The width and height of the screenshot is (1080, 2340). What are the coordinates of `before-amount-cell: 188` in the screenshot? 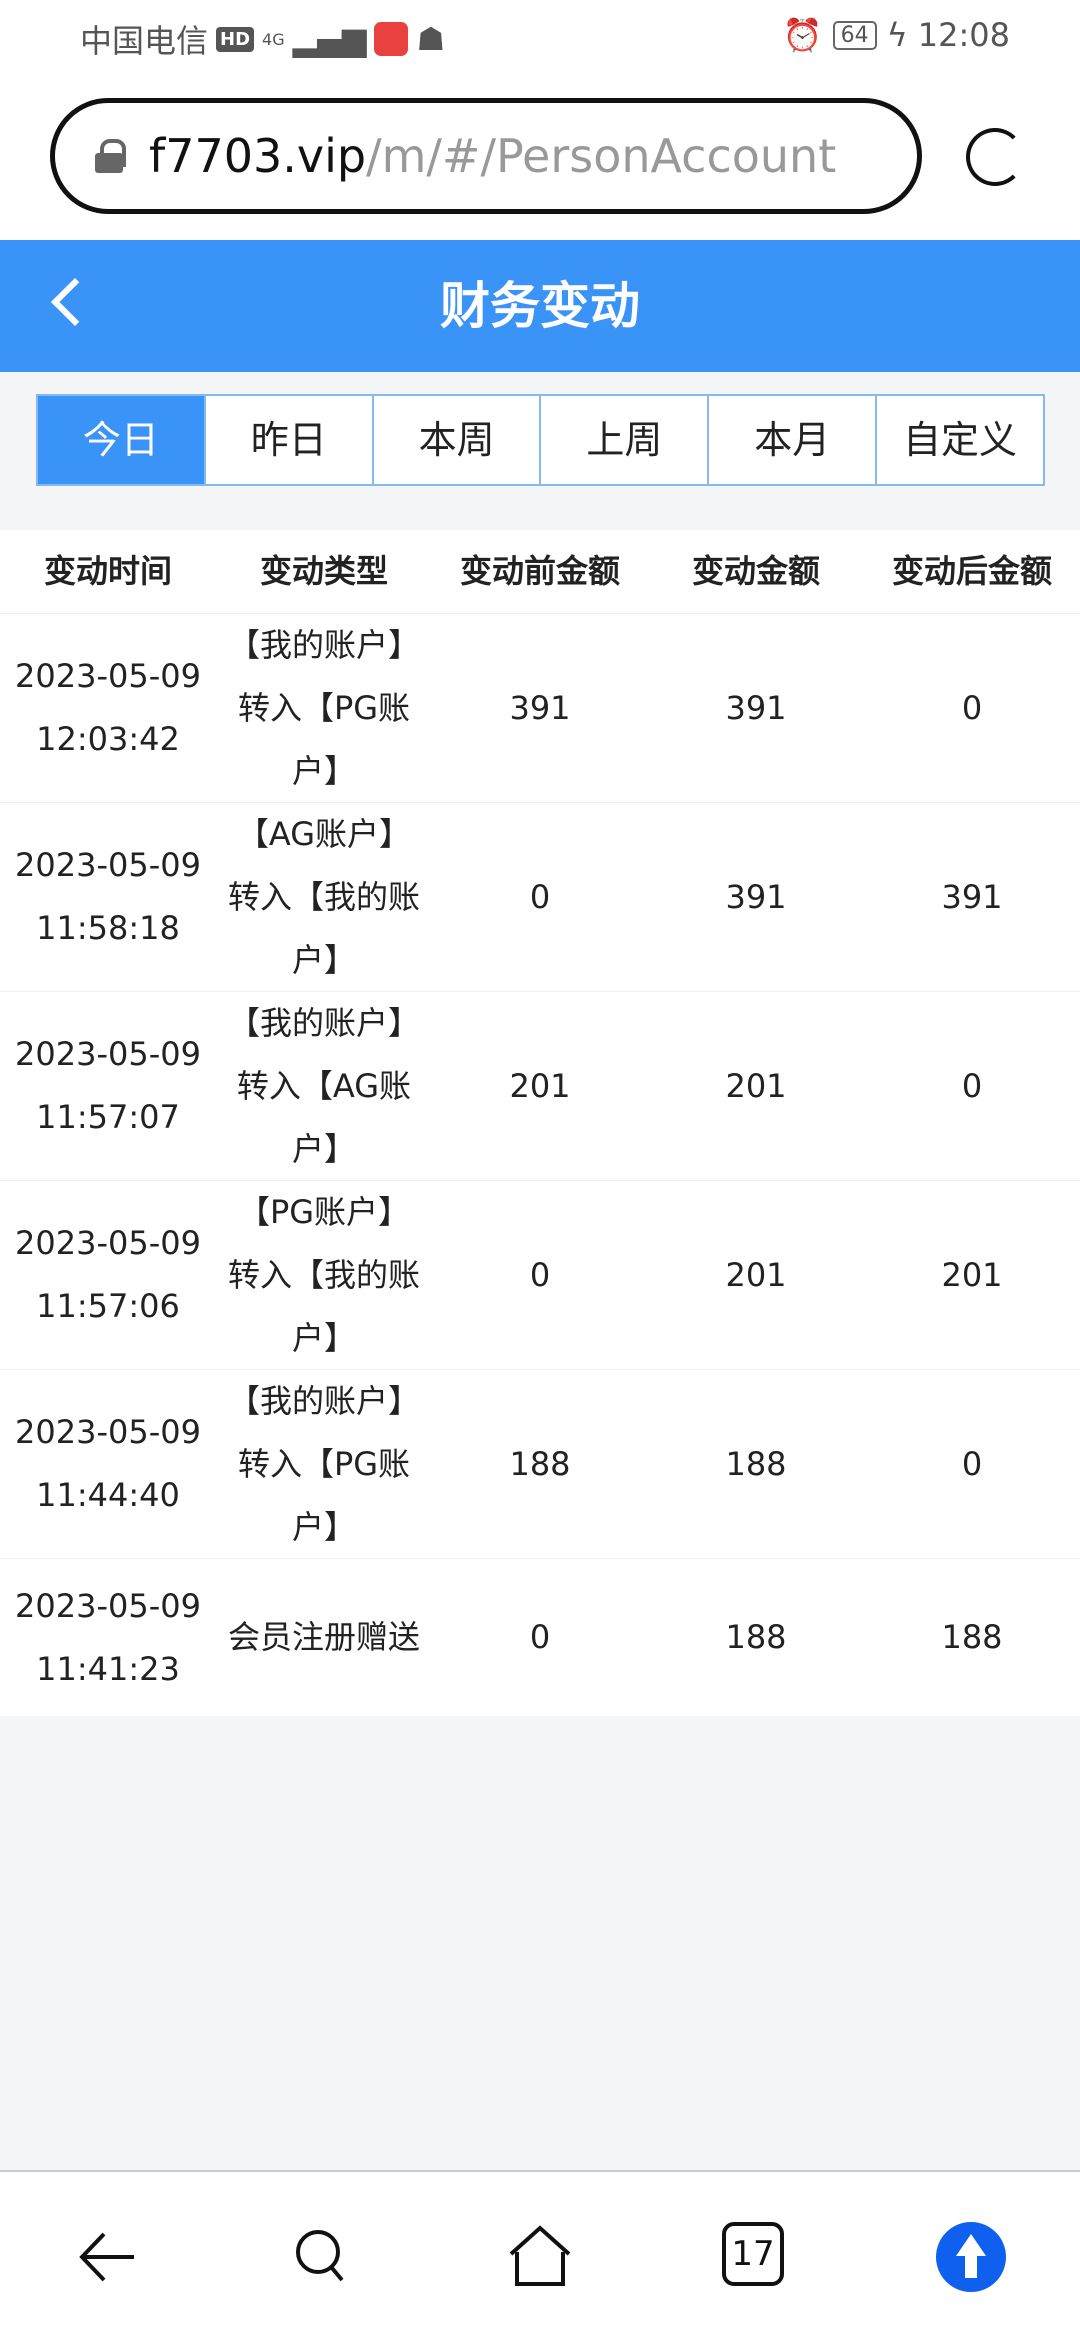 It's located at (540, 1463).